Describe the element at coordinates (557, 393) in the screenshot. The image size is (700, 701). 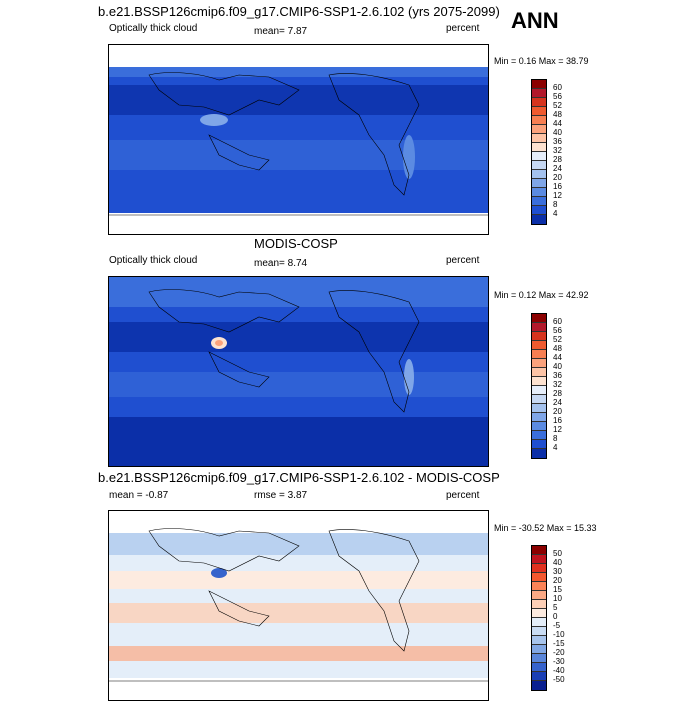
I see `colorbar-tick-label: 28` at that location.